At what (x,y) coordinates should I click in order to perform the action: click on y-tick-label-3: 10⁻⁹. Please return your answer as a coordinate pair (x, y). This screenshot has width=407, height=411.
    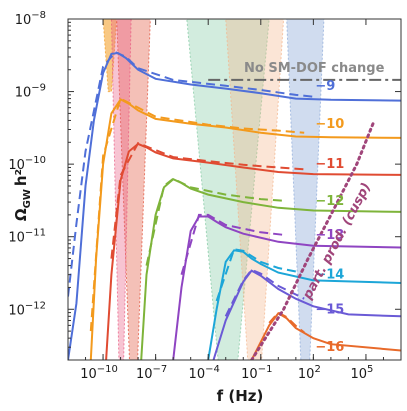
    Looking at the image, I should click on (30, 92).